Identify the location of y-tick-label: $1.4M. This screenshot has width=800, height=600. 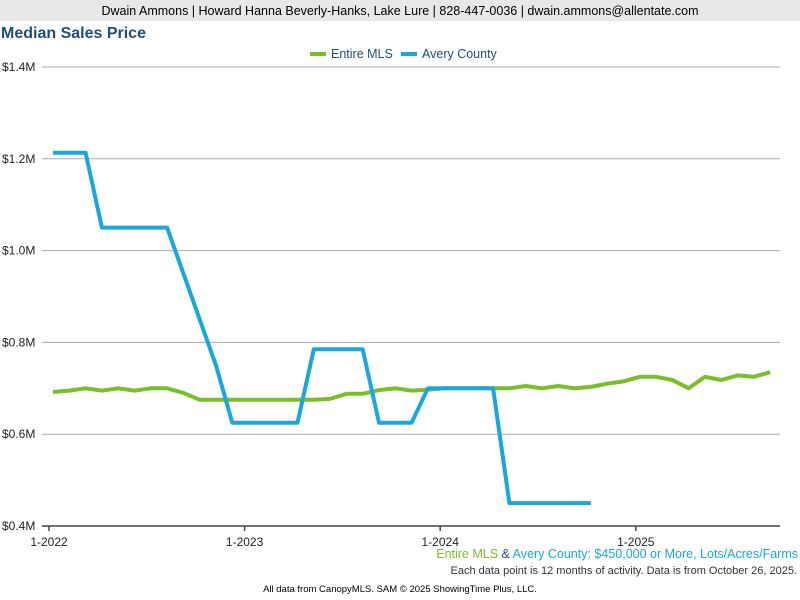
(18, 67).